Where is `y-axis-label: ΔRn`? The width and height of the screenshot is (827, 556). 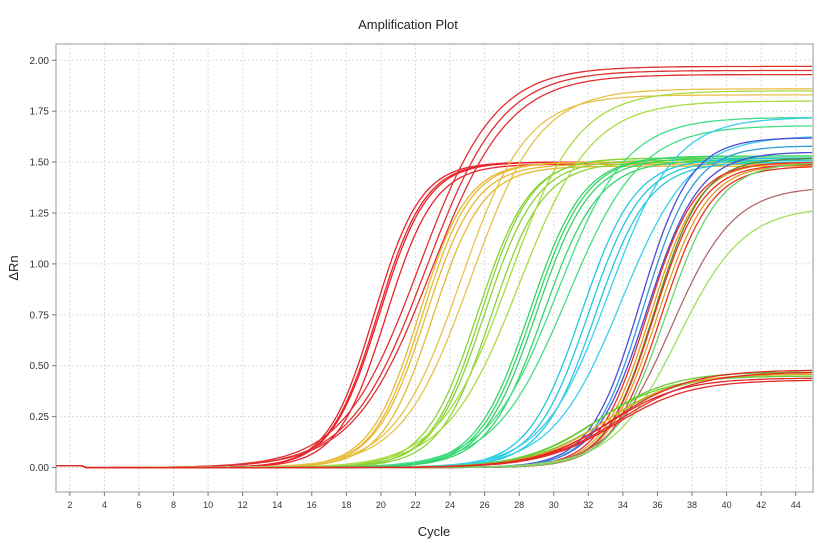
y-axis-label: ΔRn is located at coordinates (13, 267).